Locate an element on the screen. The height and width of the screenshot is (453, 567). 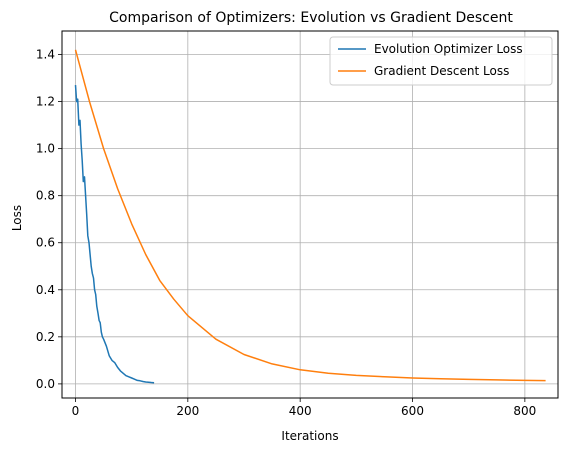
y-axis-label: Loss is located at coordinates (17, 218).